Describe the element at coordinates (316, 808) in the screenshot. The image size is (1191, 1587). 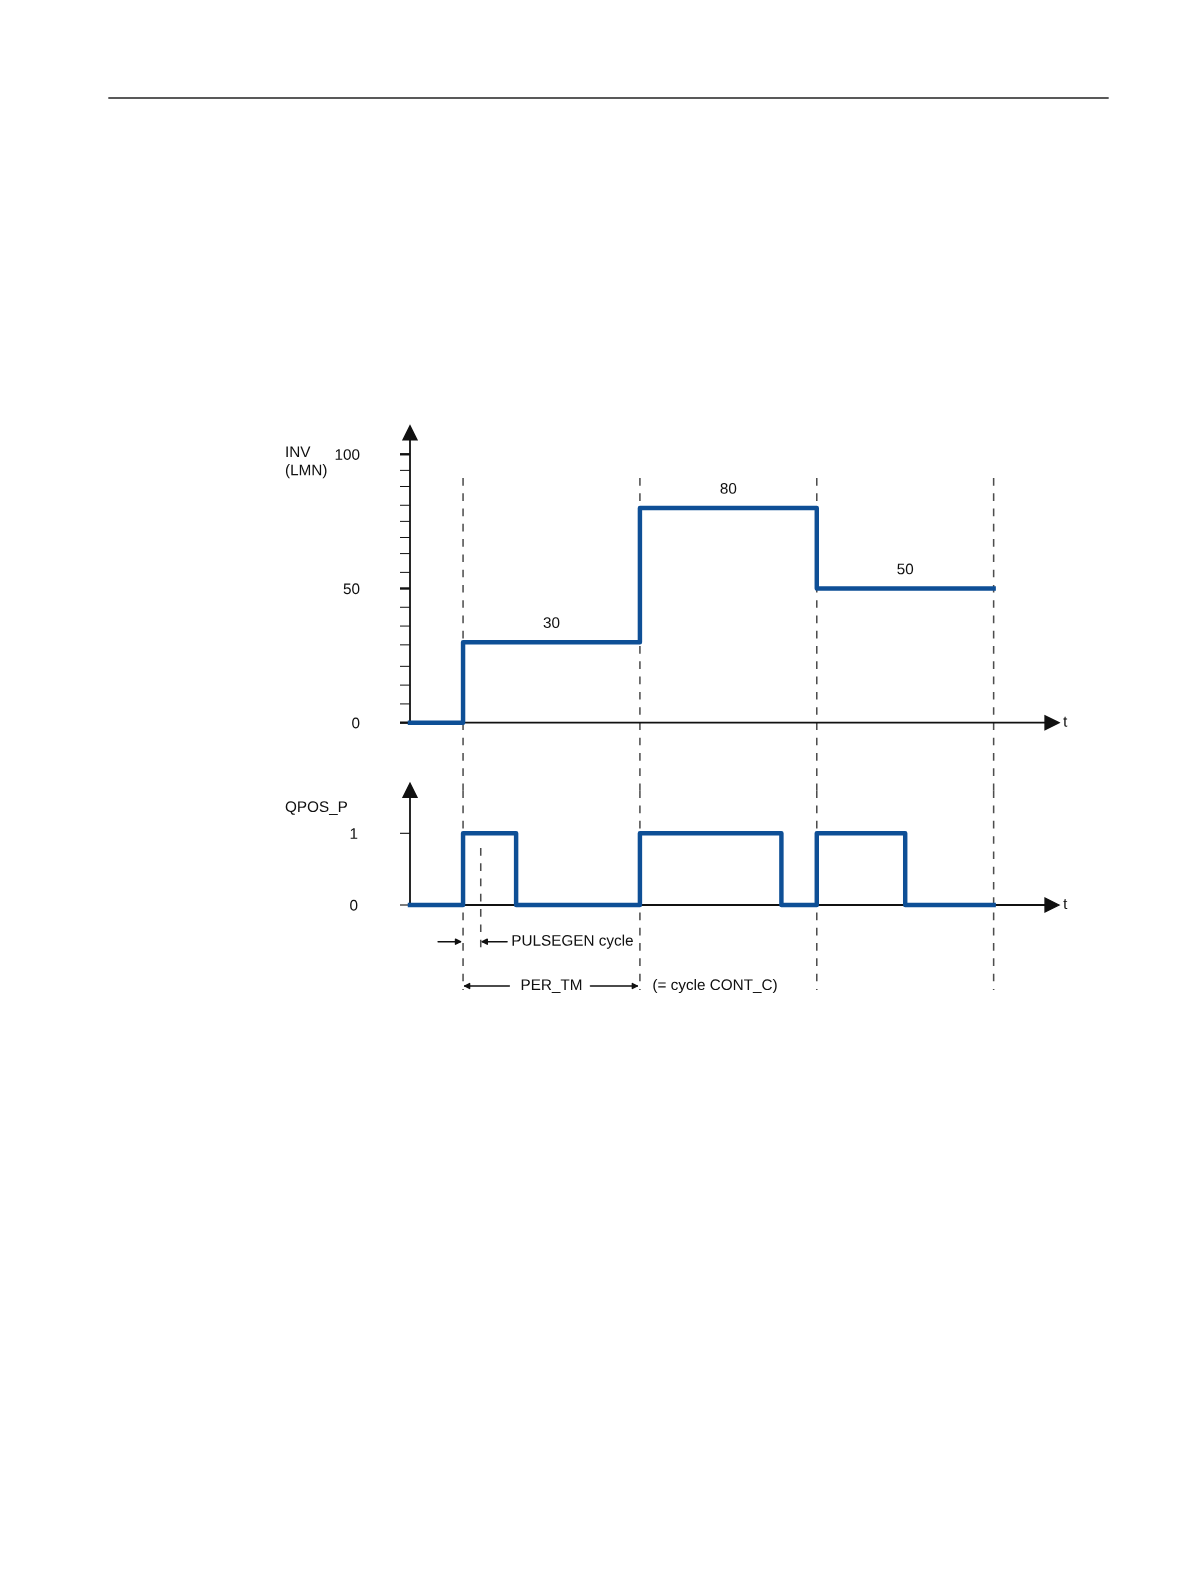
I see `y-axis-title: QPOS_P` at that location.